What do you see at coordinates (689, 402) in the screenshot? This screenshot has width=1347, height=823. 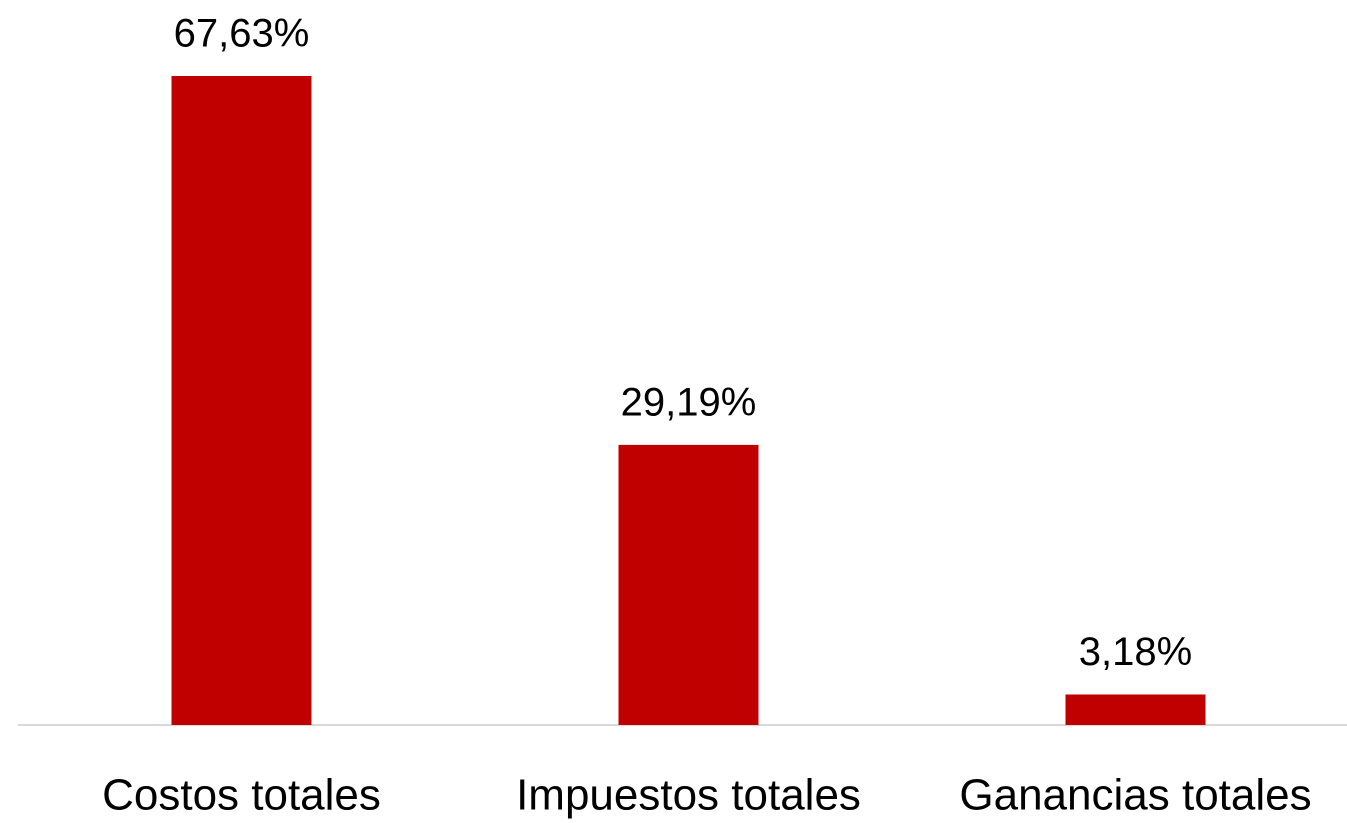 I see `data-label: 29,19%` at bounding box center [689, 402].